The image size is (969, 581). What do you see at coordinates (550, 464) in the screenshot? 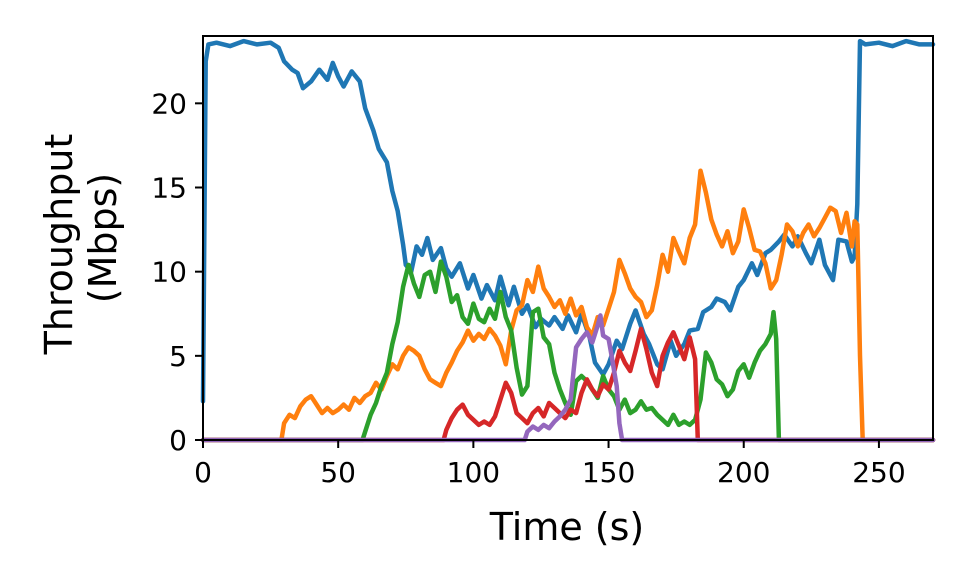
I see `x-axis-ticks: 0 50 100 150 200 250` at bounding box center [550, 464].